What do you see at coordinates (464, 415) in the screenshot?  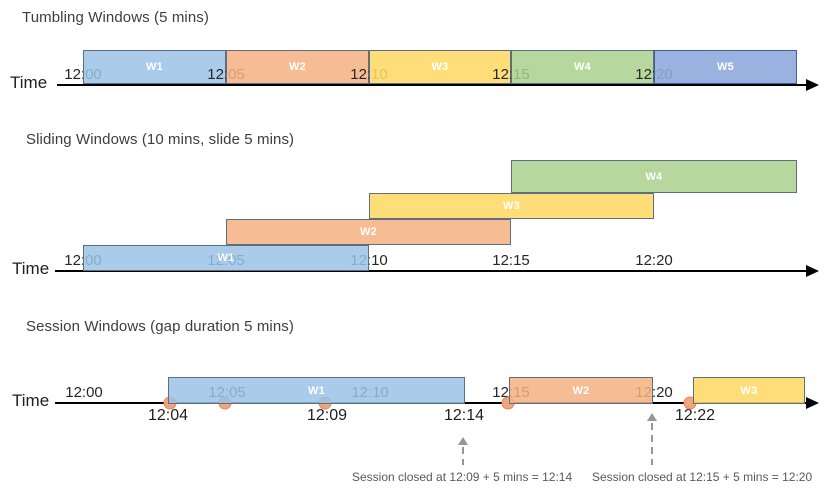 I see `event-time-label: 12:14` at bounding box center [464, 415].